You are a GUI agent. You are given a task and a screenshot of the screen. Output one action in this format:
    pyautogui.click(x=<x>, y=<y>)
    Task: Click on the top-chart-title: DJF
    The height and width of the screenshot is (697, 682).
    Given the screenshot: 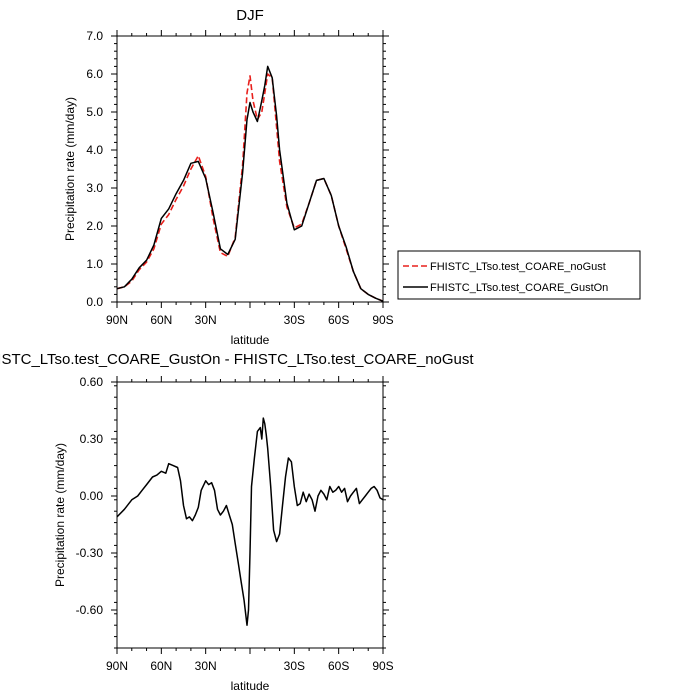 What is the action you would take?
    pyautogui.click(x=250, y=15)
    